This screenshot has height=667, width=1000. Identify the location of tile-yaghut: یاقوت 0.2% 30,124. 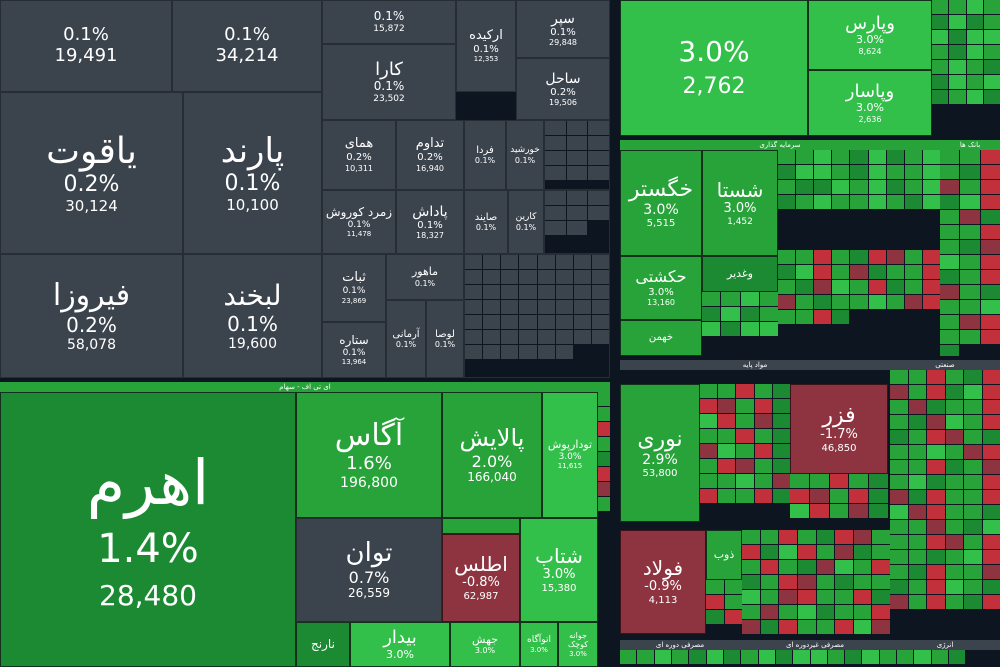
(91, 173).